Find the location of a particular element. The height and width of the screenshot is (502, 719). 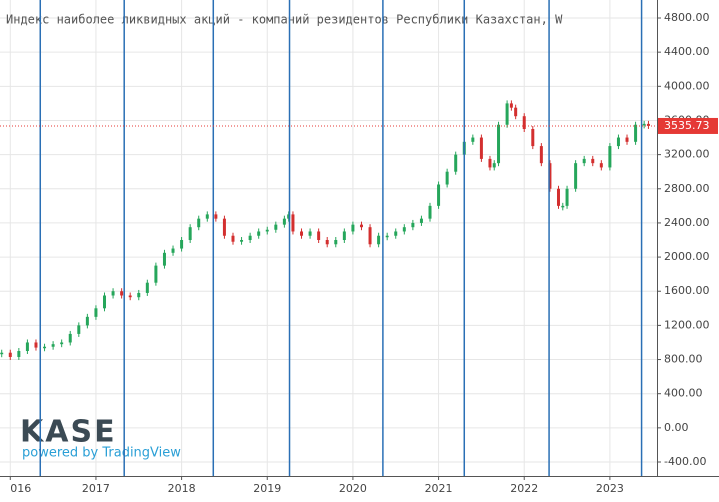

x-tick-label: 2018 is located at coordinates (182, 488).